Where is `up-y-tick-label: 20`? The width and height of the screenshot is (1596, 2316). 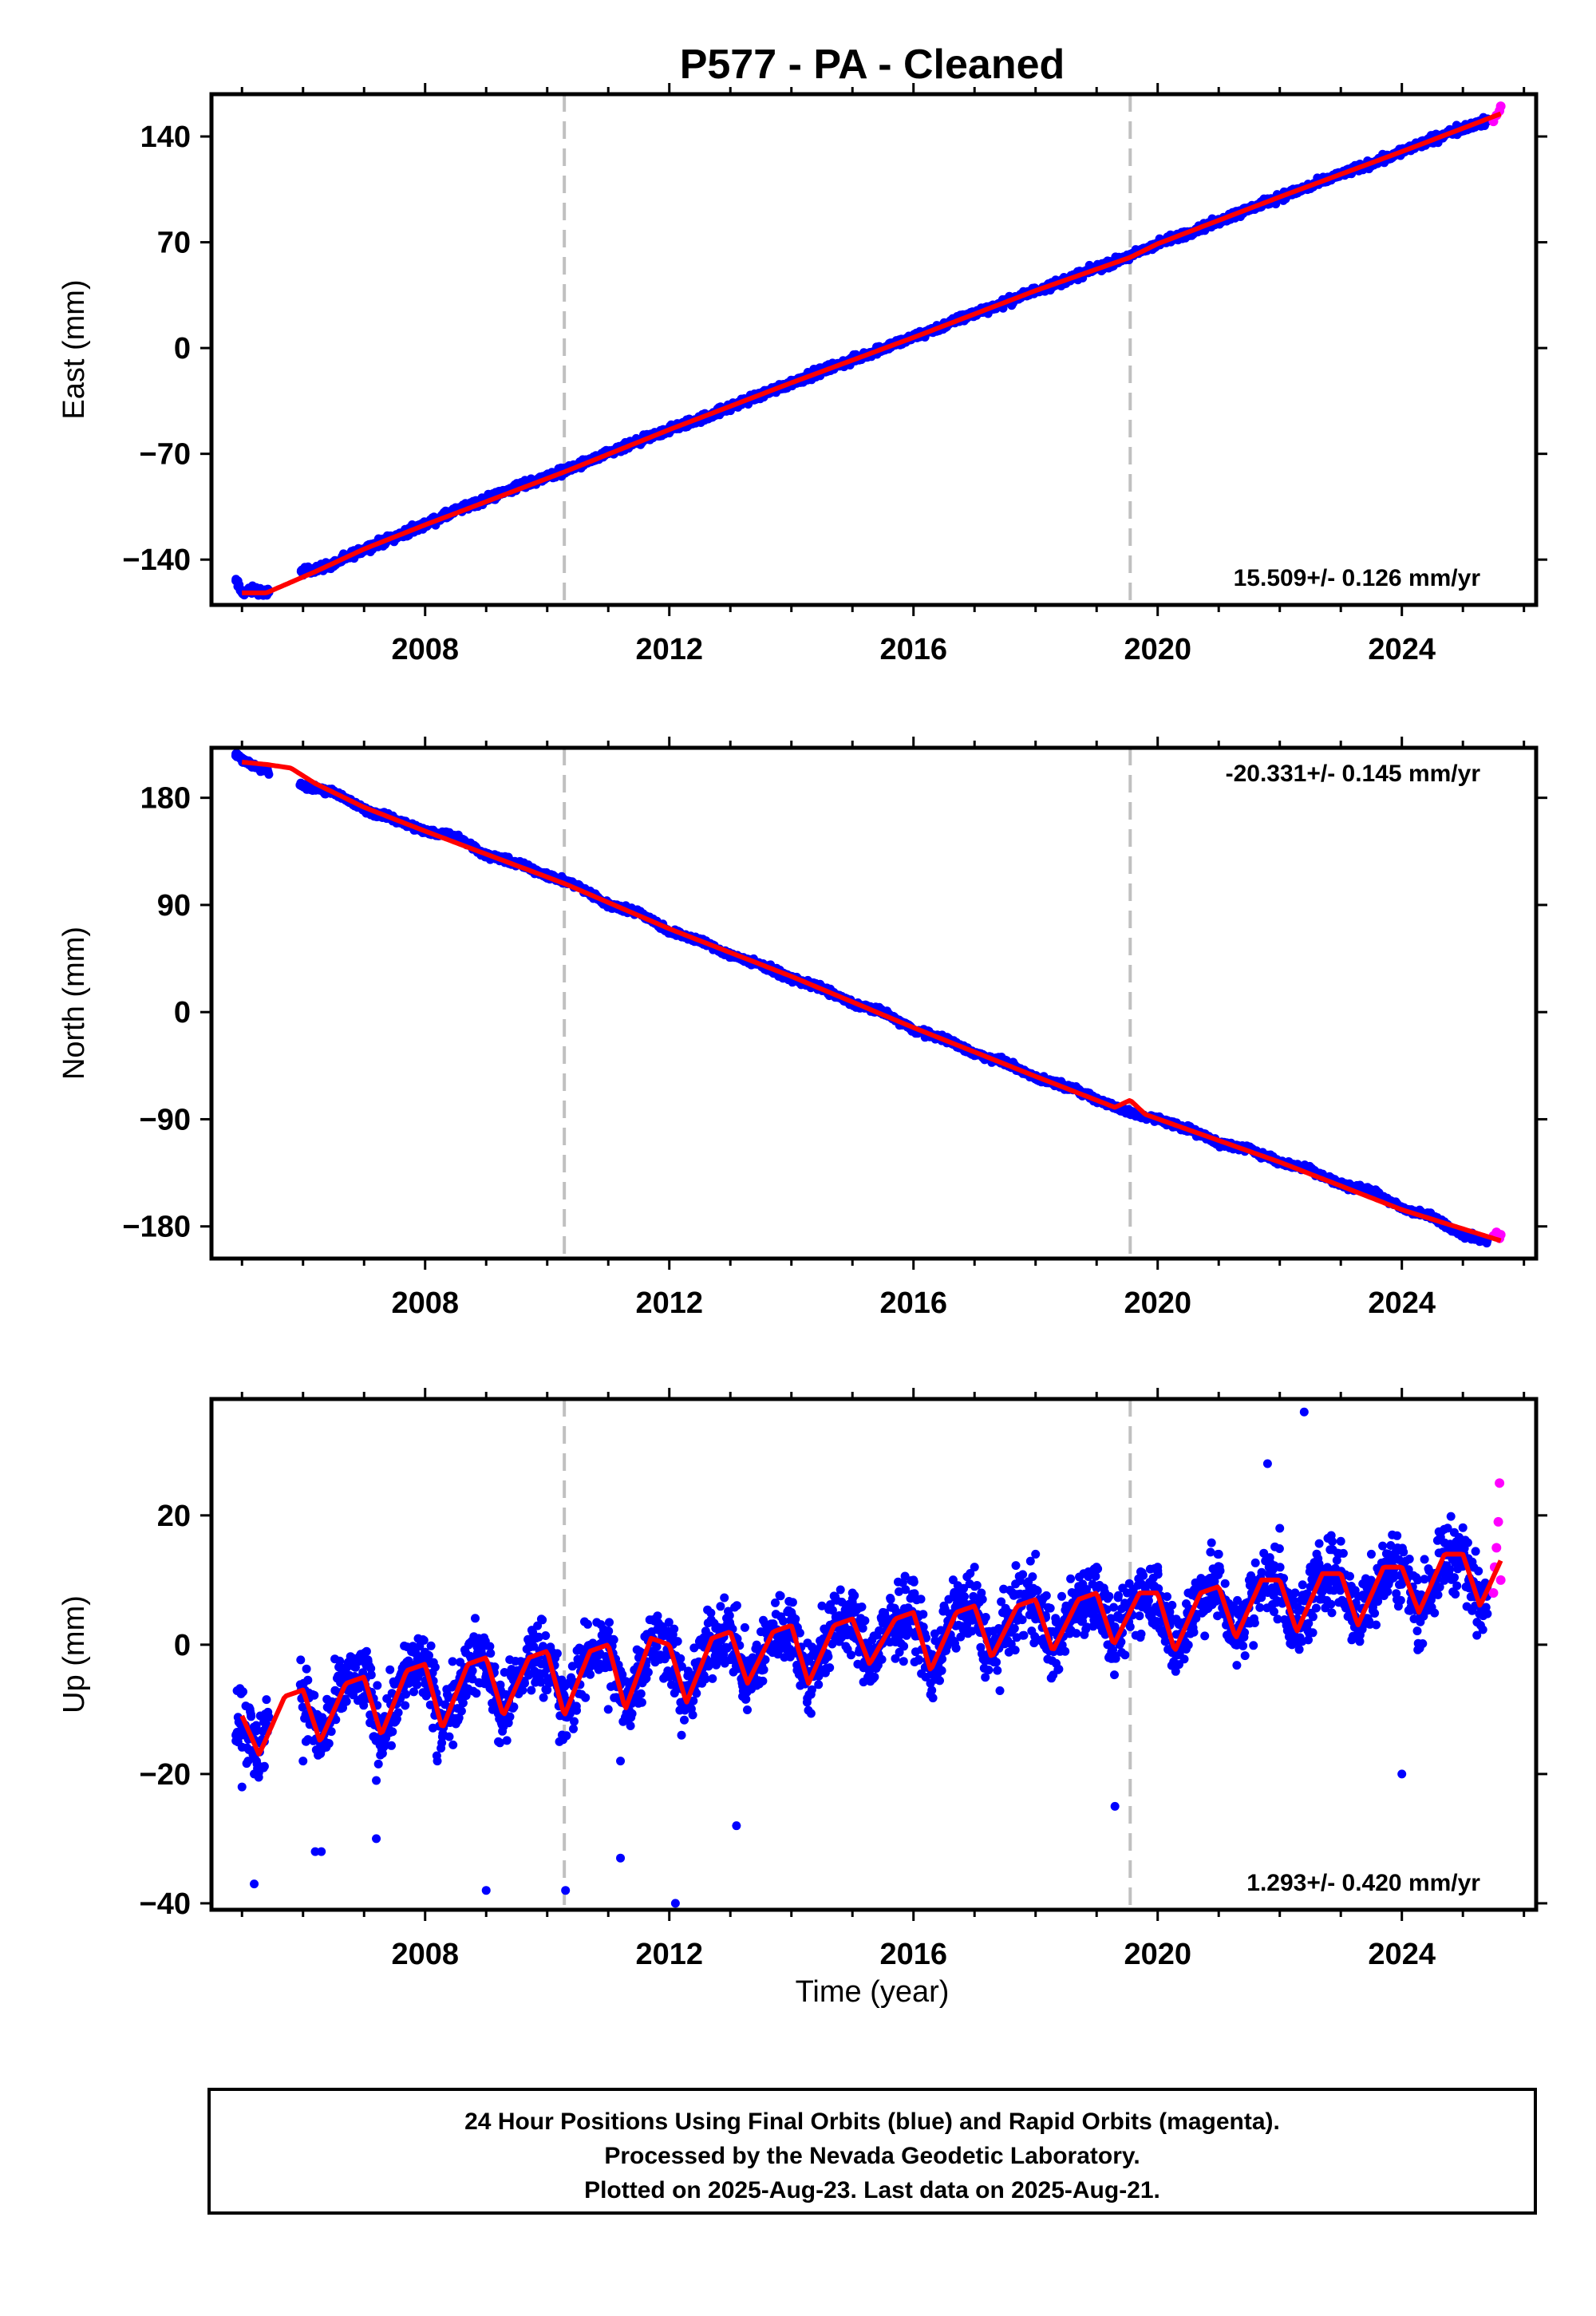 up-y-tick-label: 20 is located at coordinates (174, 1516).